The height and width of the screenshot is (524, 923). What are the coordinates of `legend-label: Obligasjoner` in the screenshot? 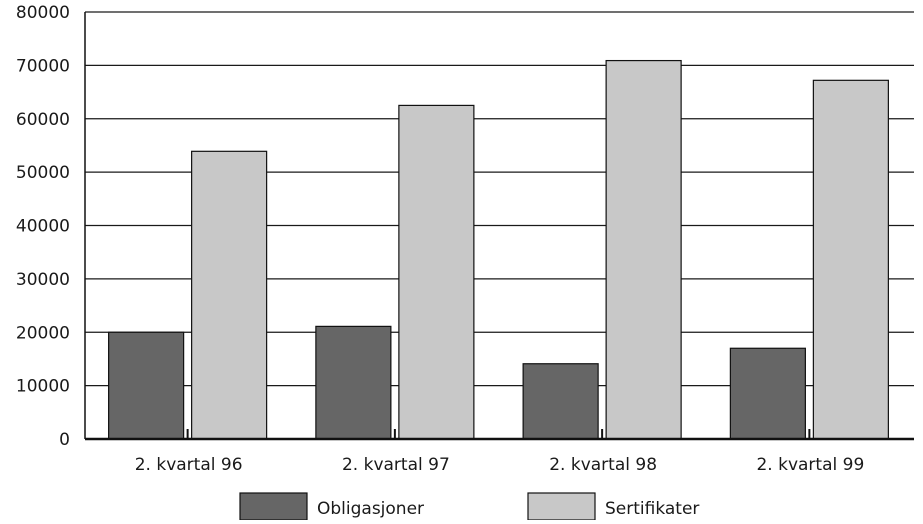 It's located at (370, 509).